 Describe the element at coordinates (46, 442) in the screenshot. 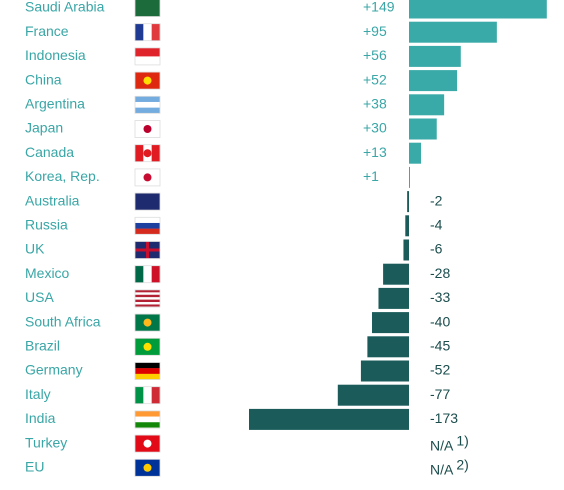

I see `category-label: Turkey` at that location.